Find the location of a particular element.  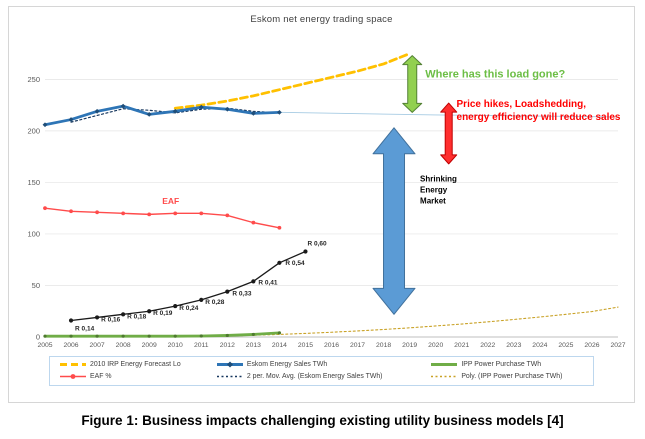

chart-title: Eskom net energy trading space is located at coordinates (321, 19).